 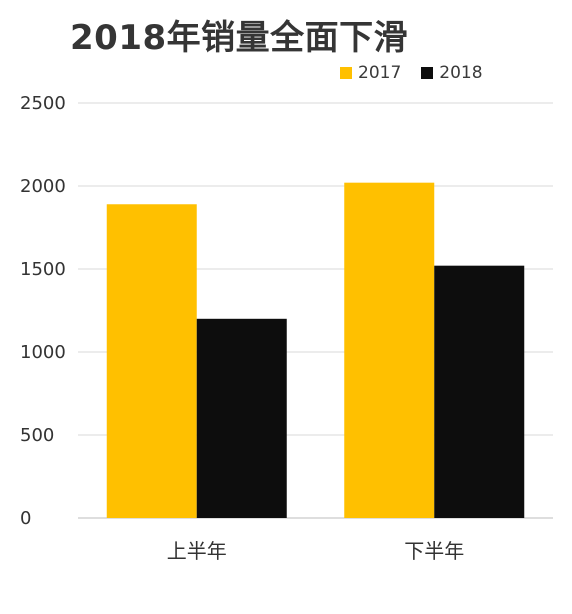 What do you see at coordinates (37, 435) in the screenshot?
I see `y-tick-label-500: 500` at bounding box center [37, 435].